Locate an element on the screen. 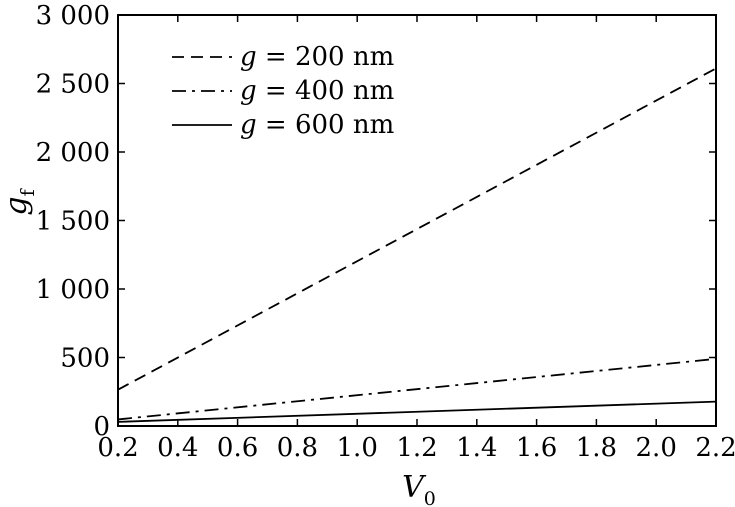  y-axis-title: gf is located at coordinates (19, 201).